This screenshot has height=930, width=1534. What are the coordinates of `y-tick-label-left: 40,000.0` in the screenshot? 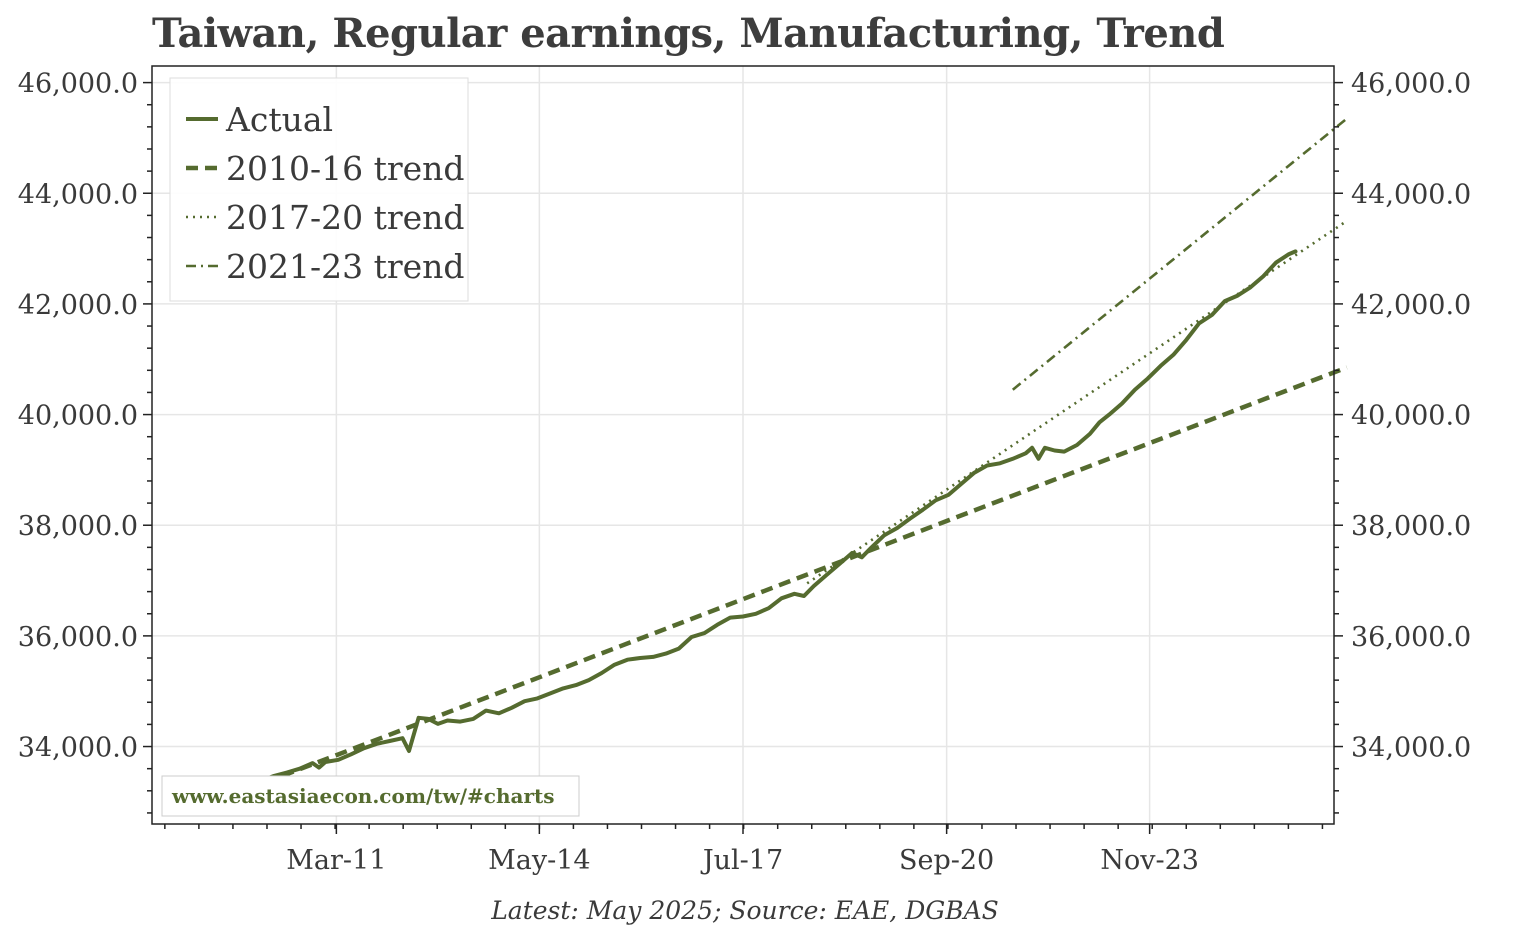 It's located at (78, 416).